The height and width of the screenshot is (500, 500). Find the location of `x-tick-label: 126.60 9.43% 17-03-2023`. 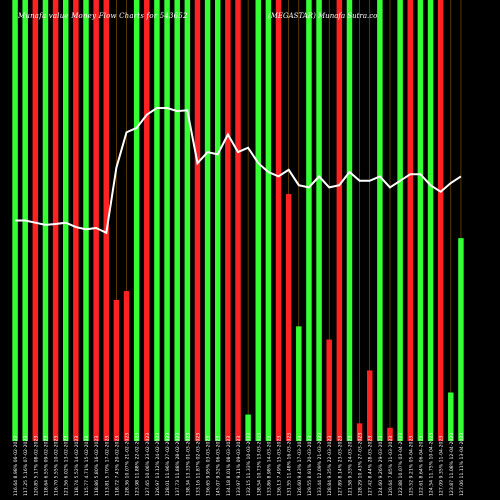

x-tick-label: 126.60 9.43% 17-03-2023 is located at coordinates (300, 466).